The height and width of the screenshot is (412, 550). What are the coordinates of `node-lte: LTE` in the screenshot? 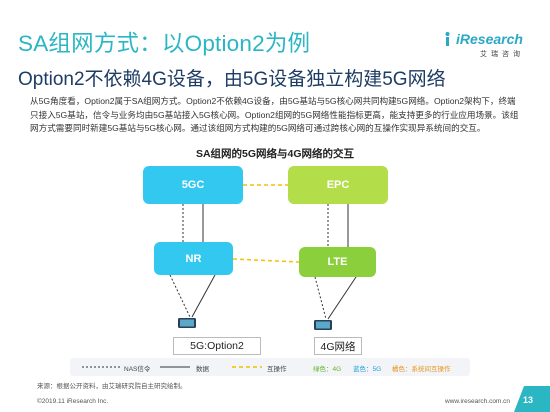 It's located at (337, 262).